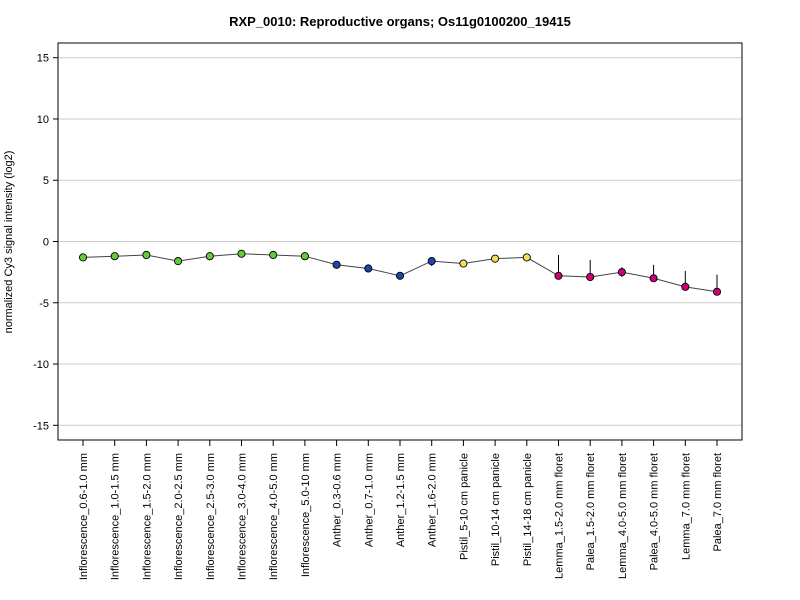 This screenshot has width=800, height=600. Describe the element at coordinates (44, 304) in the screenshot. I see `y-tick-label: -5` at that location.